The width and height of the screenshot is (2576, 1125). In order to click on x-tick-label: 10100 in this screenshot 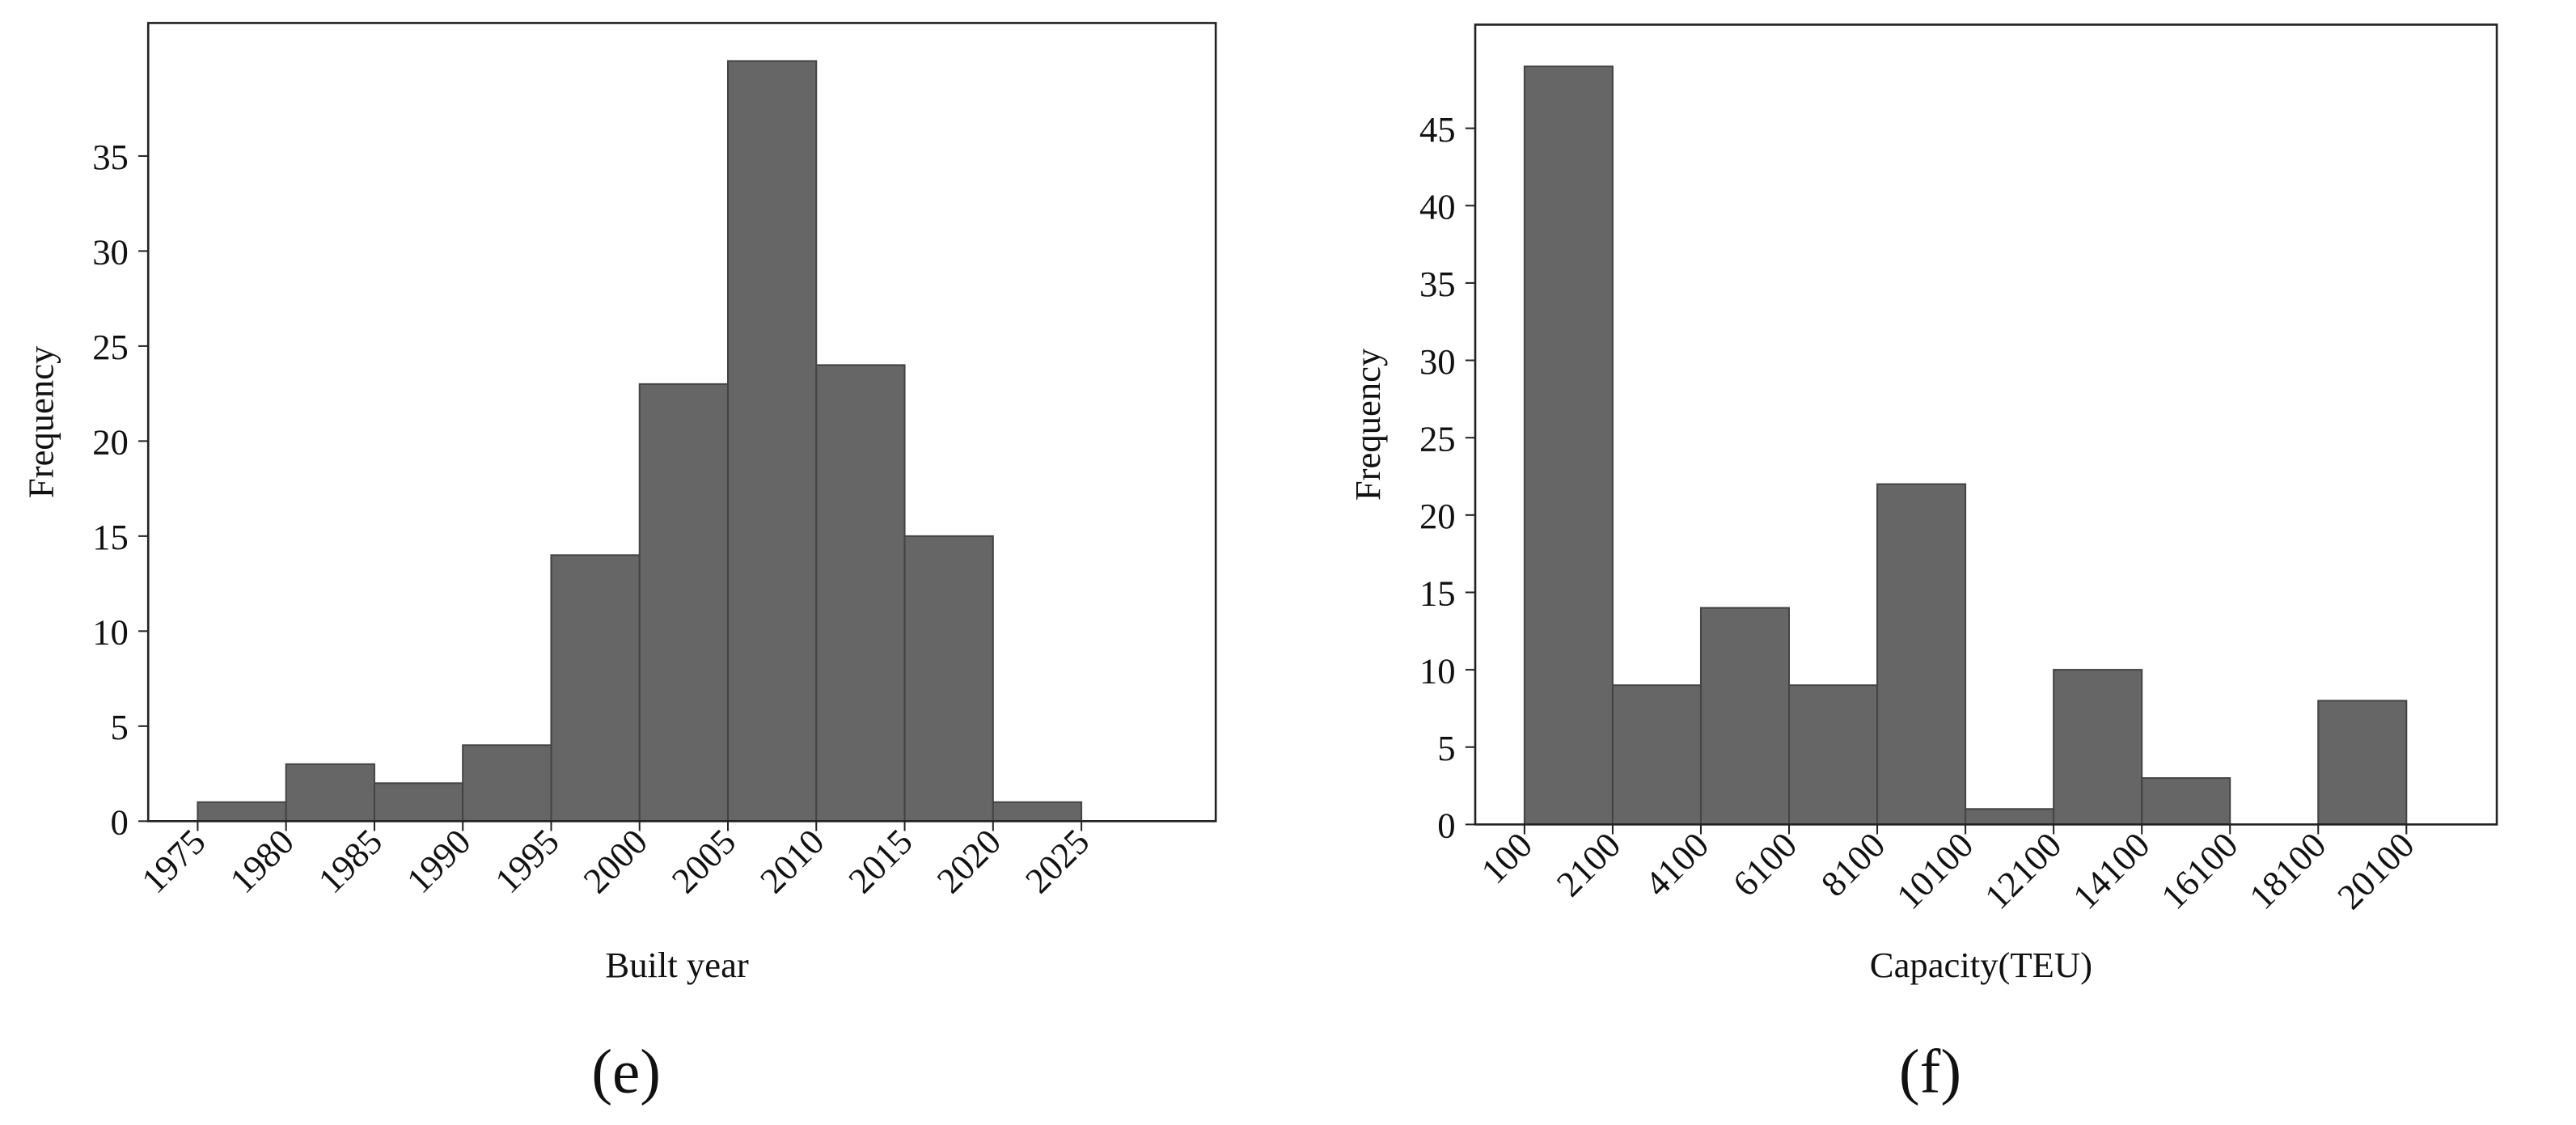, I will do `click(1935, 871)`.